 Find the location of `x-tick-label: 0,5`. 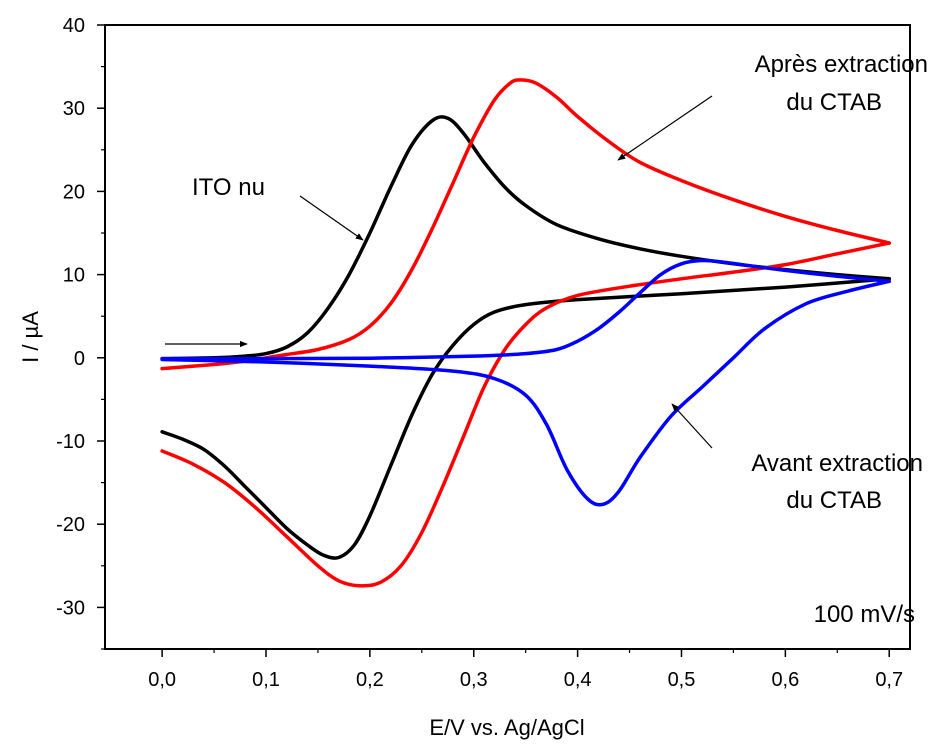

x-tick-label: 0,5 is located at coordinates (682, 680).